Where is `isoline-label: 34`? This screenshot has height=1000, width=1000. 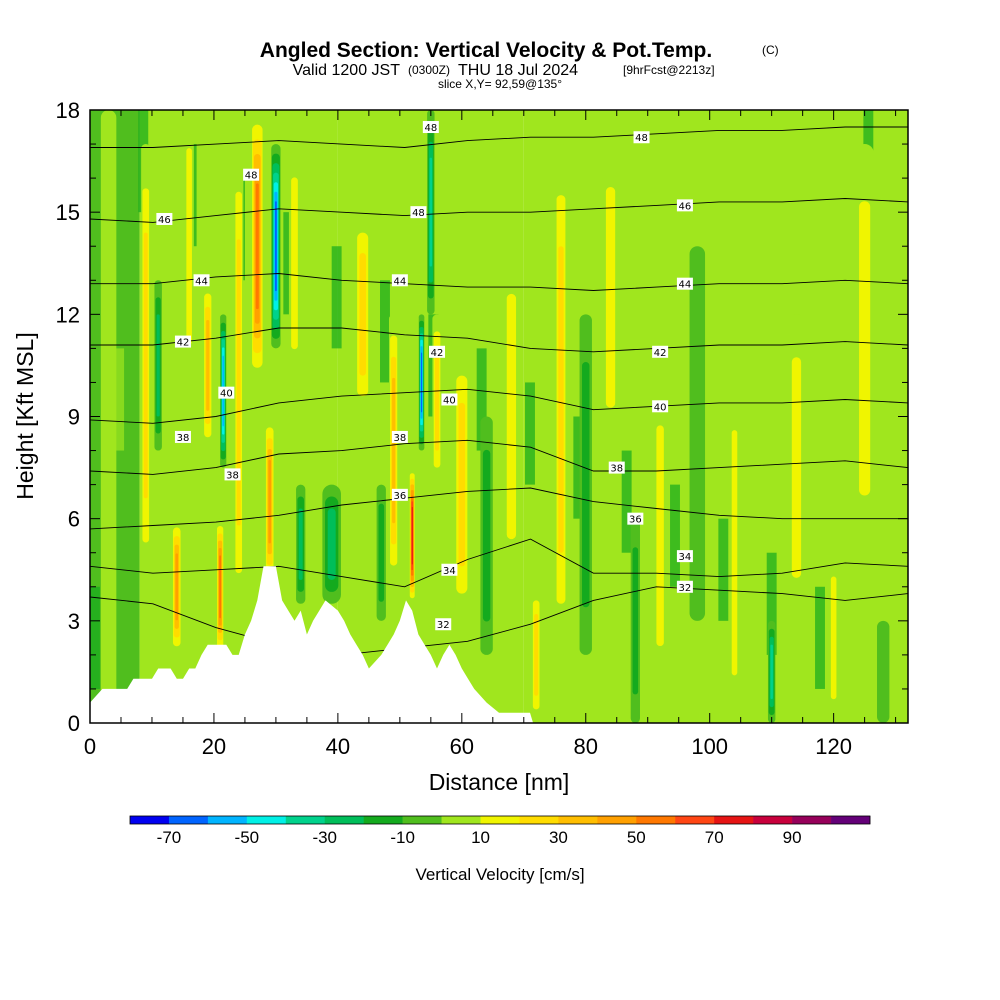
isoline-label: 34 is located at coordinates (449, 570).